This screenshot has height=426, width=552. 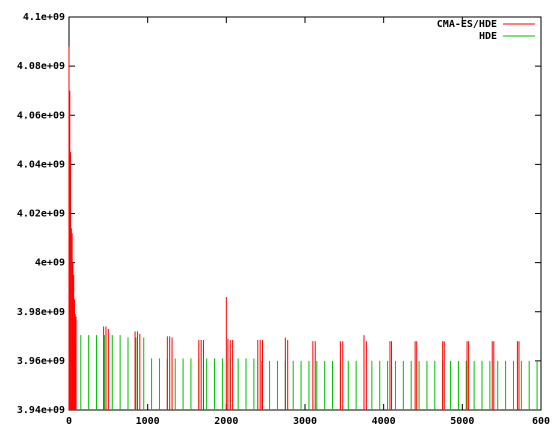 What do you see at coordinates (462, 421) in the screenshot?
I see `x-tick-label: 5000` at bounding box center [462, 421].